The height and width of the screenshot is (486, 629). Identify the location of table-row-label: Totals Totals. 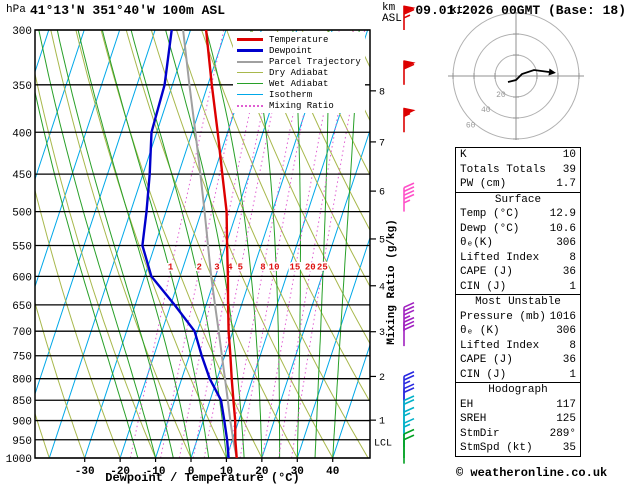
(503, 169).